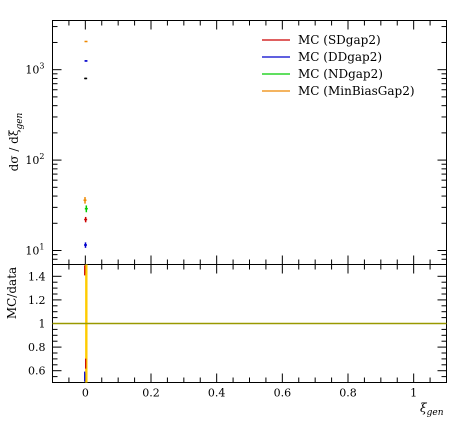 The image size is (461, 422). I want to click on ratio-y-tick-label: 0.8, so click(37, 347).